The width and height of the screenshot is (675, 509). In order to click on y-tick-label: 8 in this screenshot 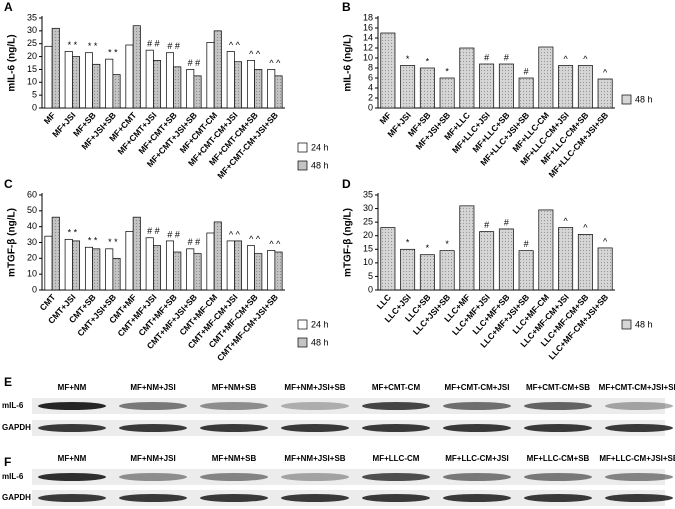, I will do `click(370, 67)`.